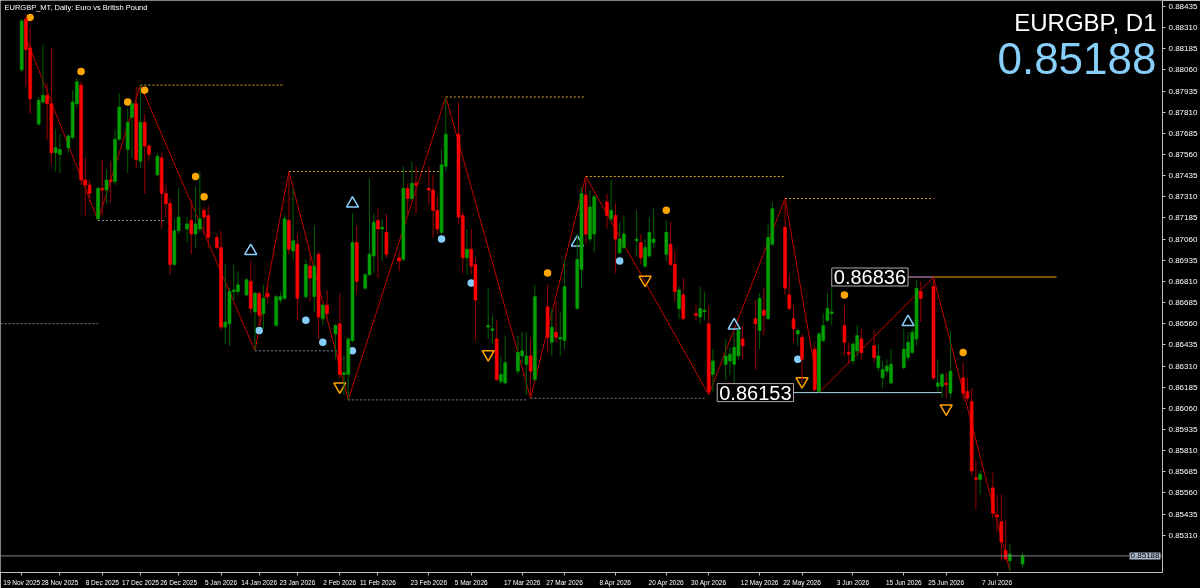  Describe the element at coordinates (1183, 112) in the screenshot. I see `y-tick-label: 0.87810` at that location.